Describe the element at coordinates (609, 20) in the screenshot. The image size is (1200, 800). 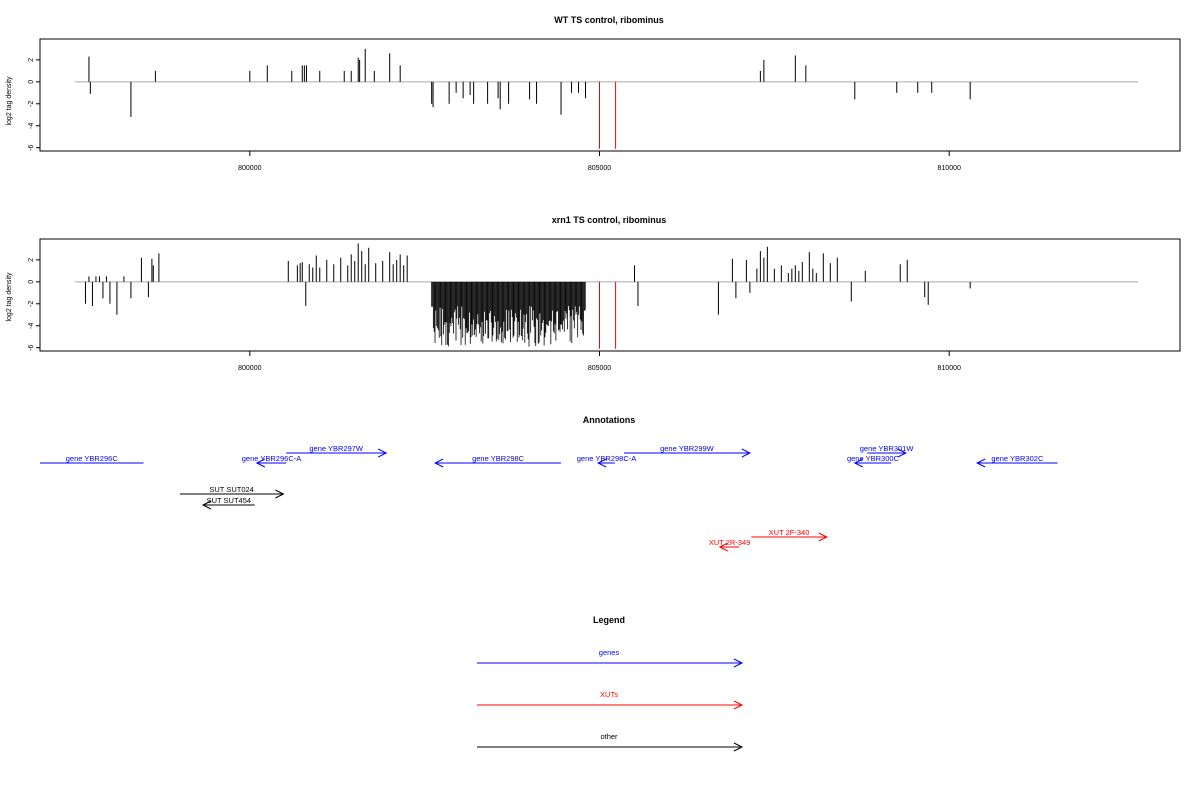
I see `wt-panel-title: WT TS control, ribominus` at that location.